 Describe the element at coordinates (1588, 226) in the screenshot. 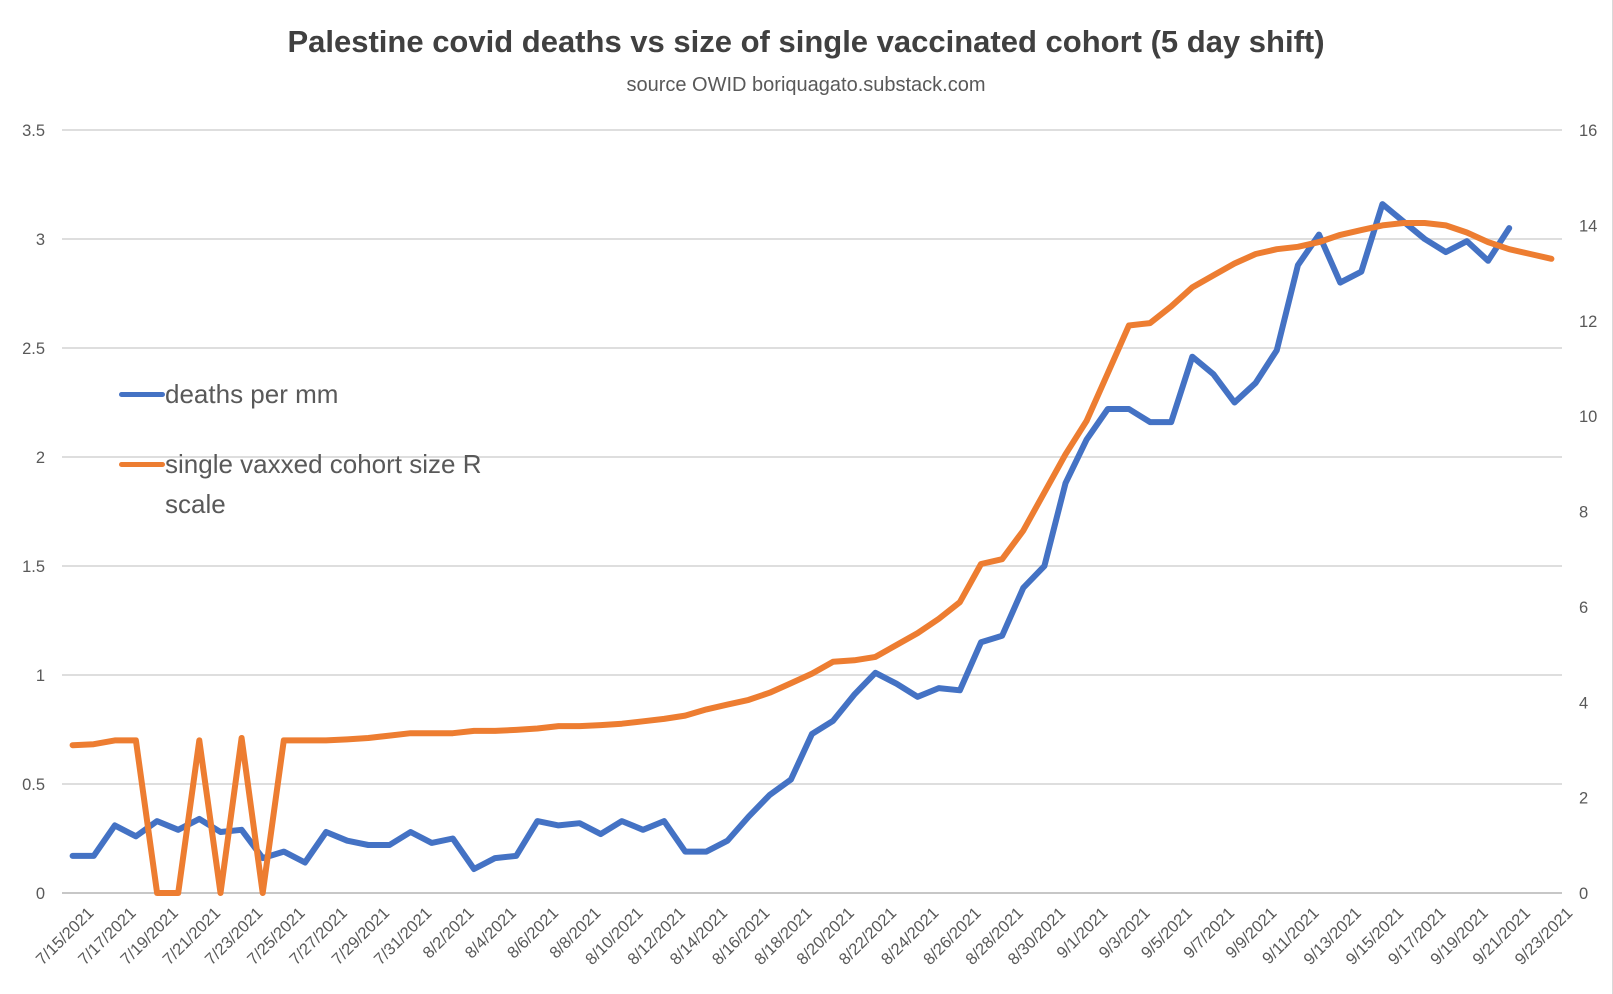

I see `y-axis-label-right: 14` at that location.